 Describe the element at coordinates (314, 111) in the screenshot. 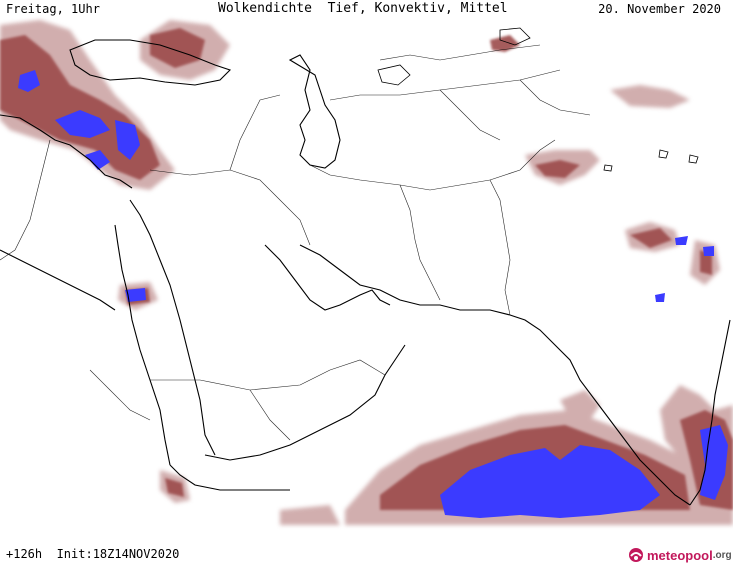

I see `caspian-sea` at that location.